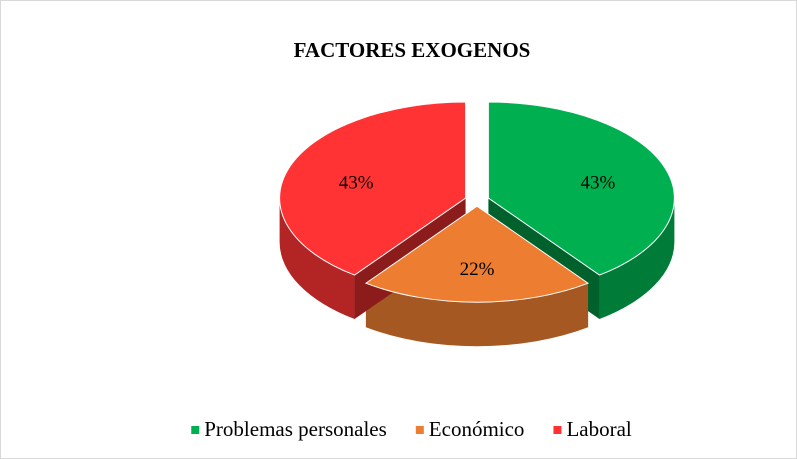  Describe the element at coordinates (412, 50) in the screenshot. I see `chart-title: FACTORES EXOGENOS` at that location.